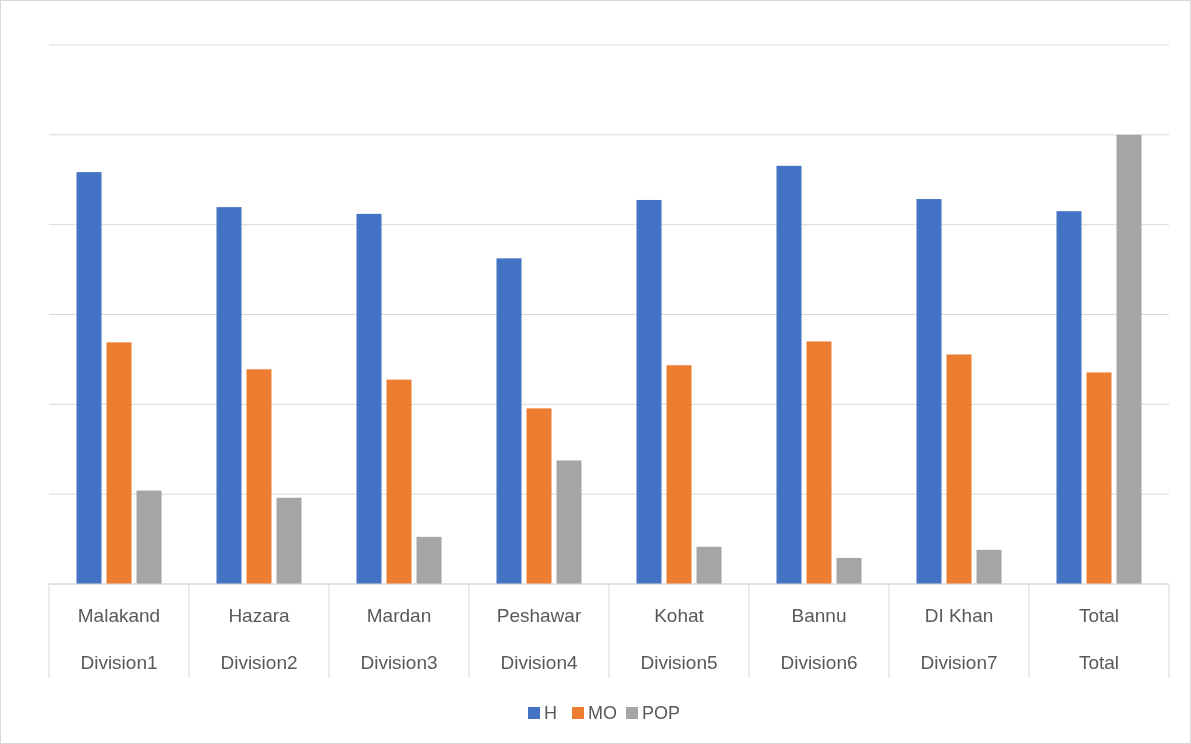 This screenshot has height=744, width=1191. I want to click on category-label: Malakand Division1, so click(119, 639).